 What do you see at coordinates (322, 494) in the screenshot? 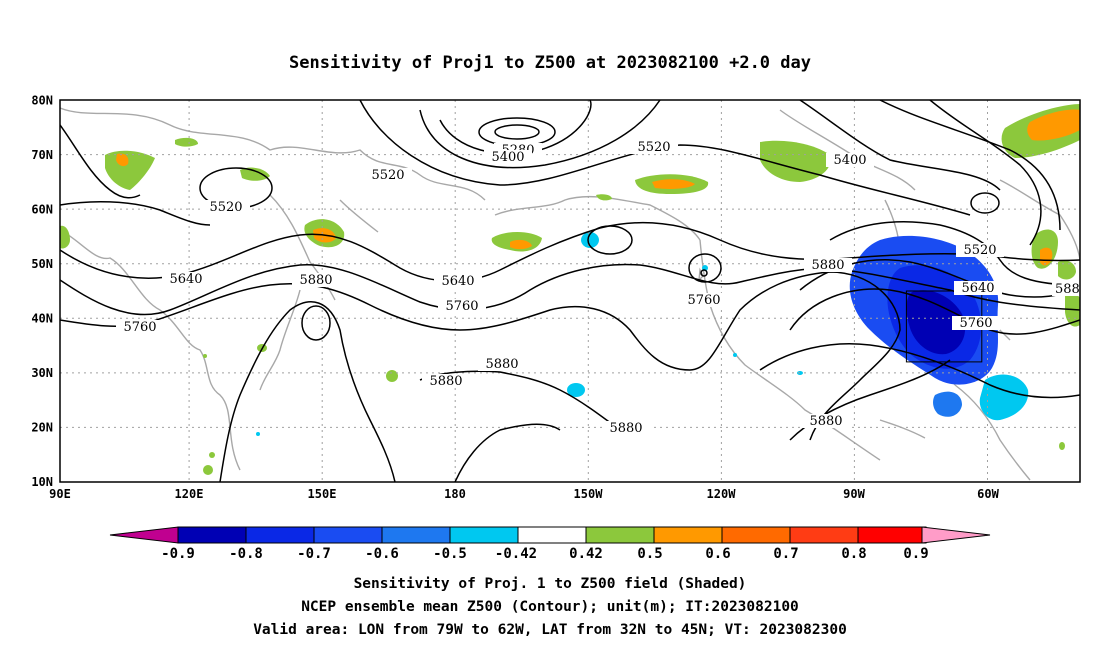
I see `lon-label: 150E` at bounding box center [322, 494].